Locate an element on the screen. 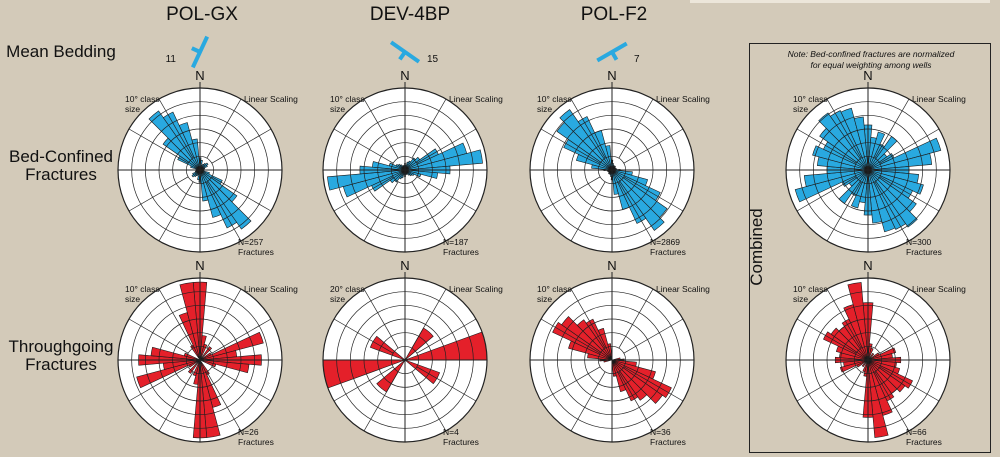 The width and height of the screenshot is (1000, 457). sample-count-label: N=26 is located at coordinates (248, 432).